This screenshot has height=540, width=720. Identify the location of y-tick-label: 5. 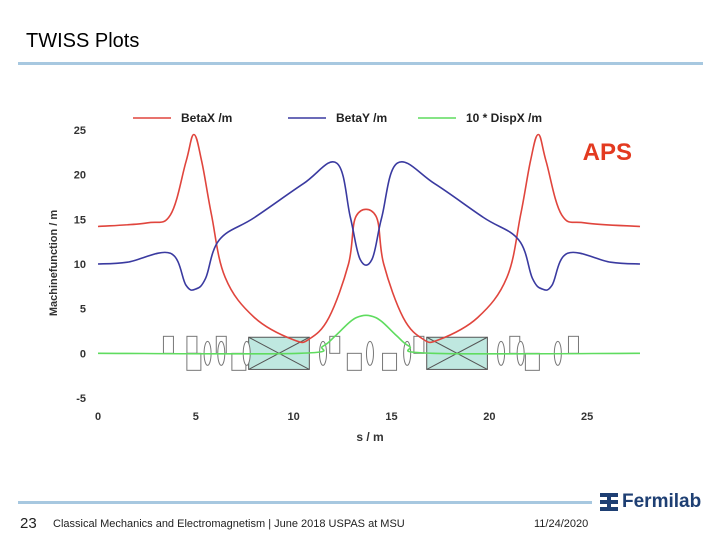
(83, 310).